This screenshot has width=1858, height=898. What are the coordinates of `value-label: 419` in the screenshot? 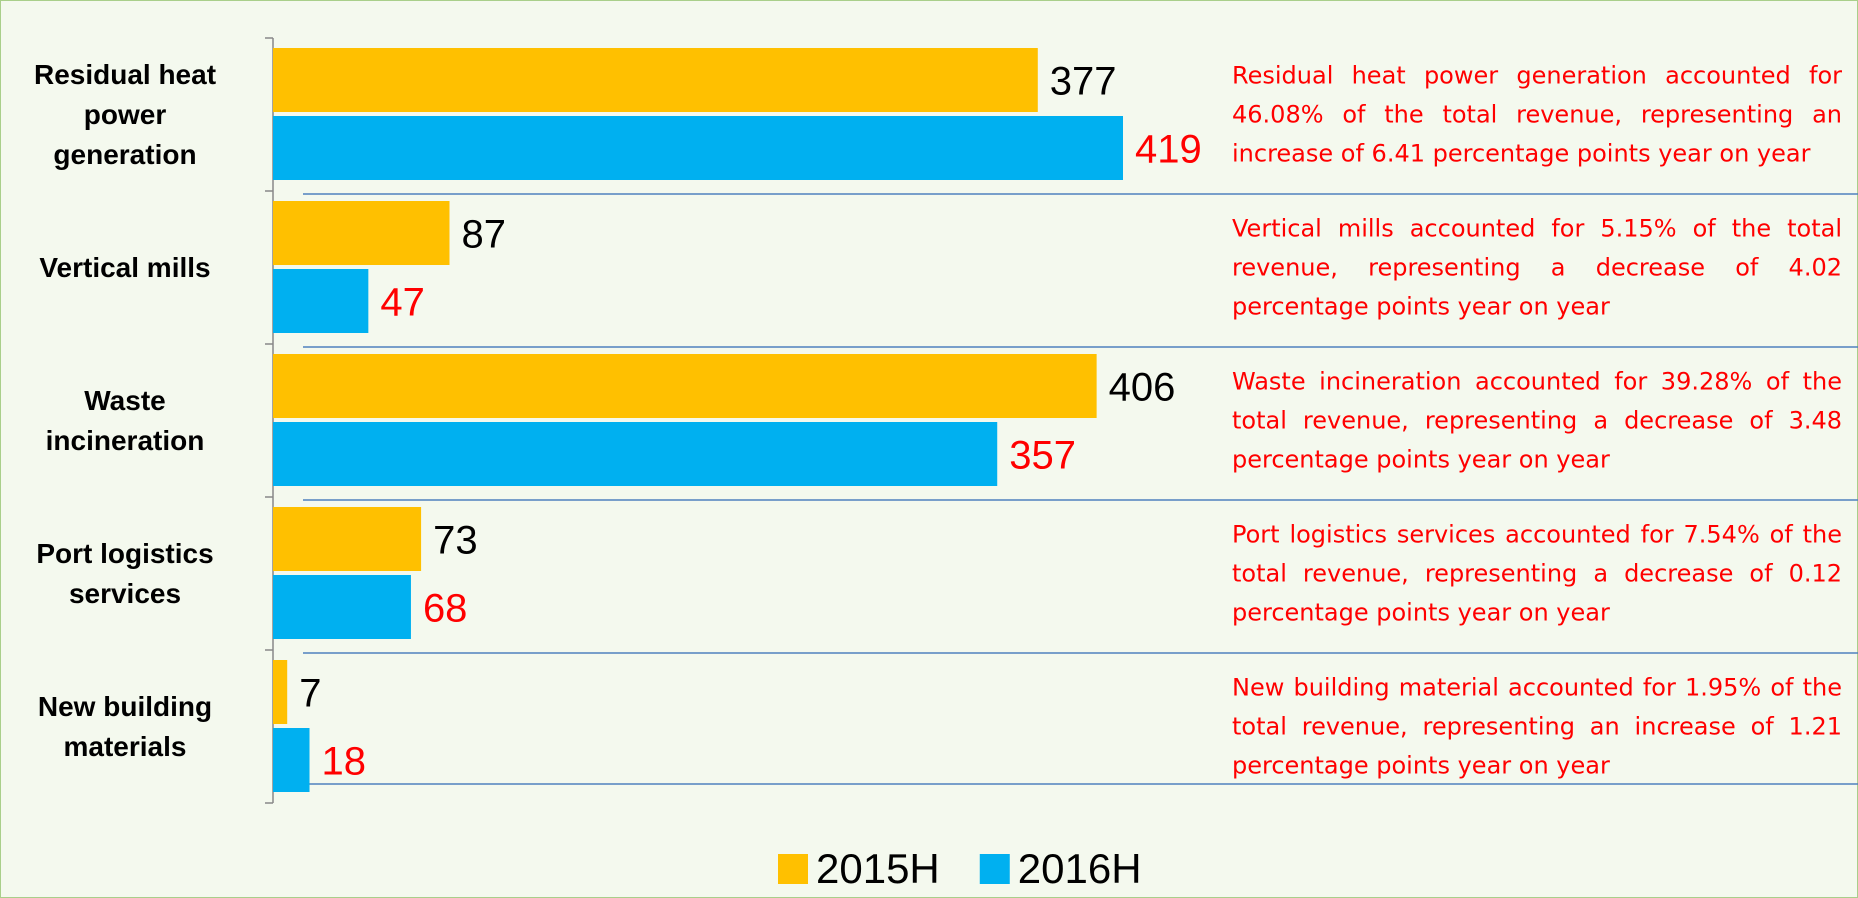 It's located at (1168, 150).